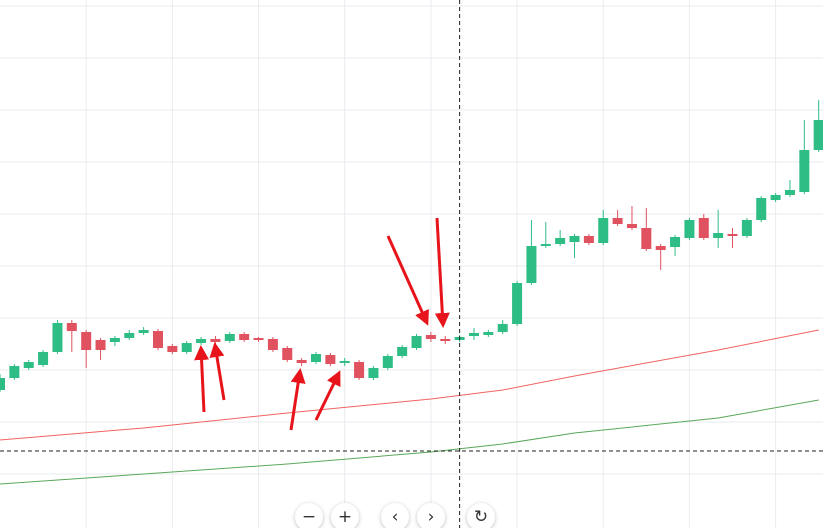 The width and height of the screenshot is (823, 528). I want to click on zoom-out-button: −, so click(309, 515).